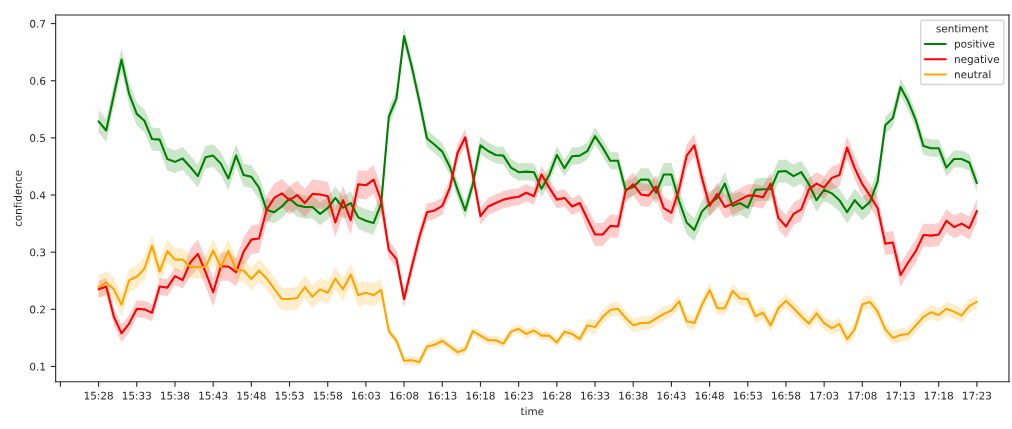 This screenshot has height=429, width=1012. I want to click on x-tick-label: 16:13, so click(442, 395).